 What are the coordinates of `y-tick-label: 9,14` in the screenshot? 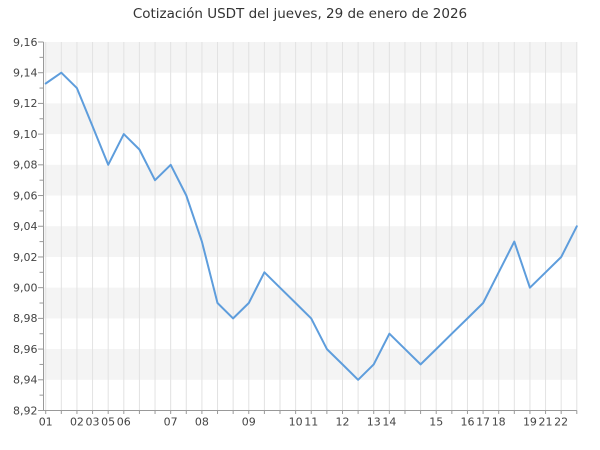 It's located at (25, 73).